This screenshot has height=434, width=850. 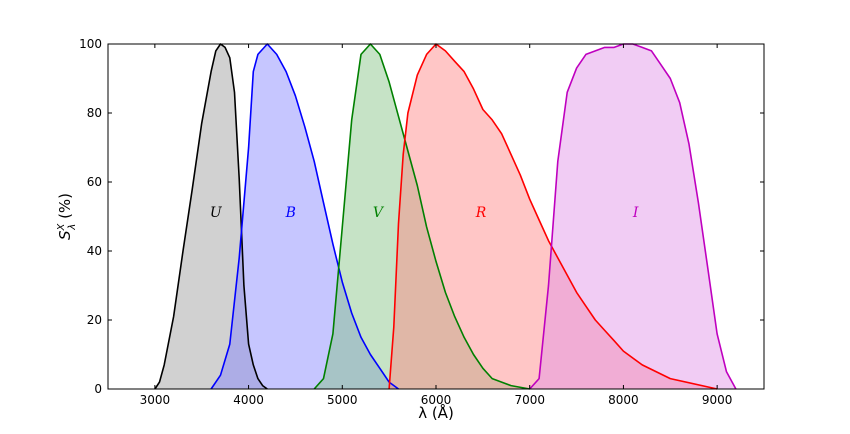 I want to click on band-v-label: V, so click(x=379, y=213).